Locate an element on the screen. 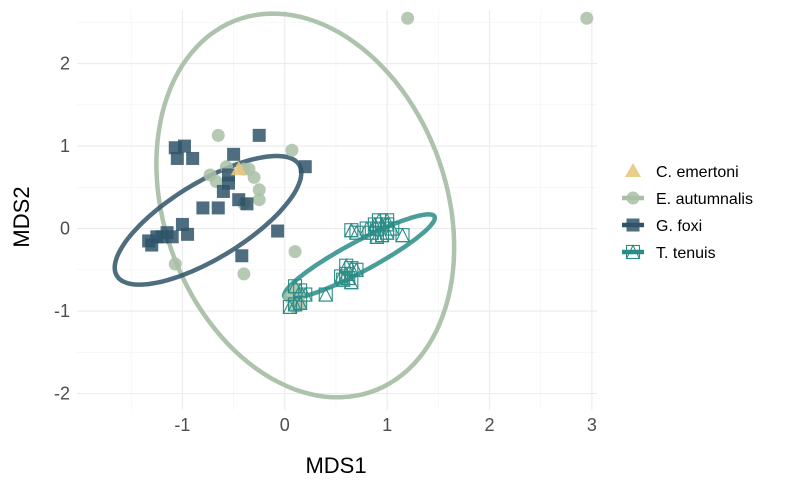 The width and height of the screenshot is (787, 486). x-tick-label: 3 is located at coordinates (592, 425).